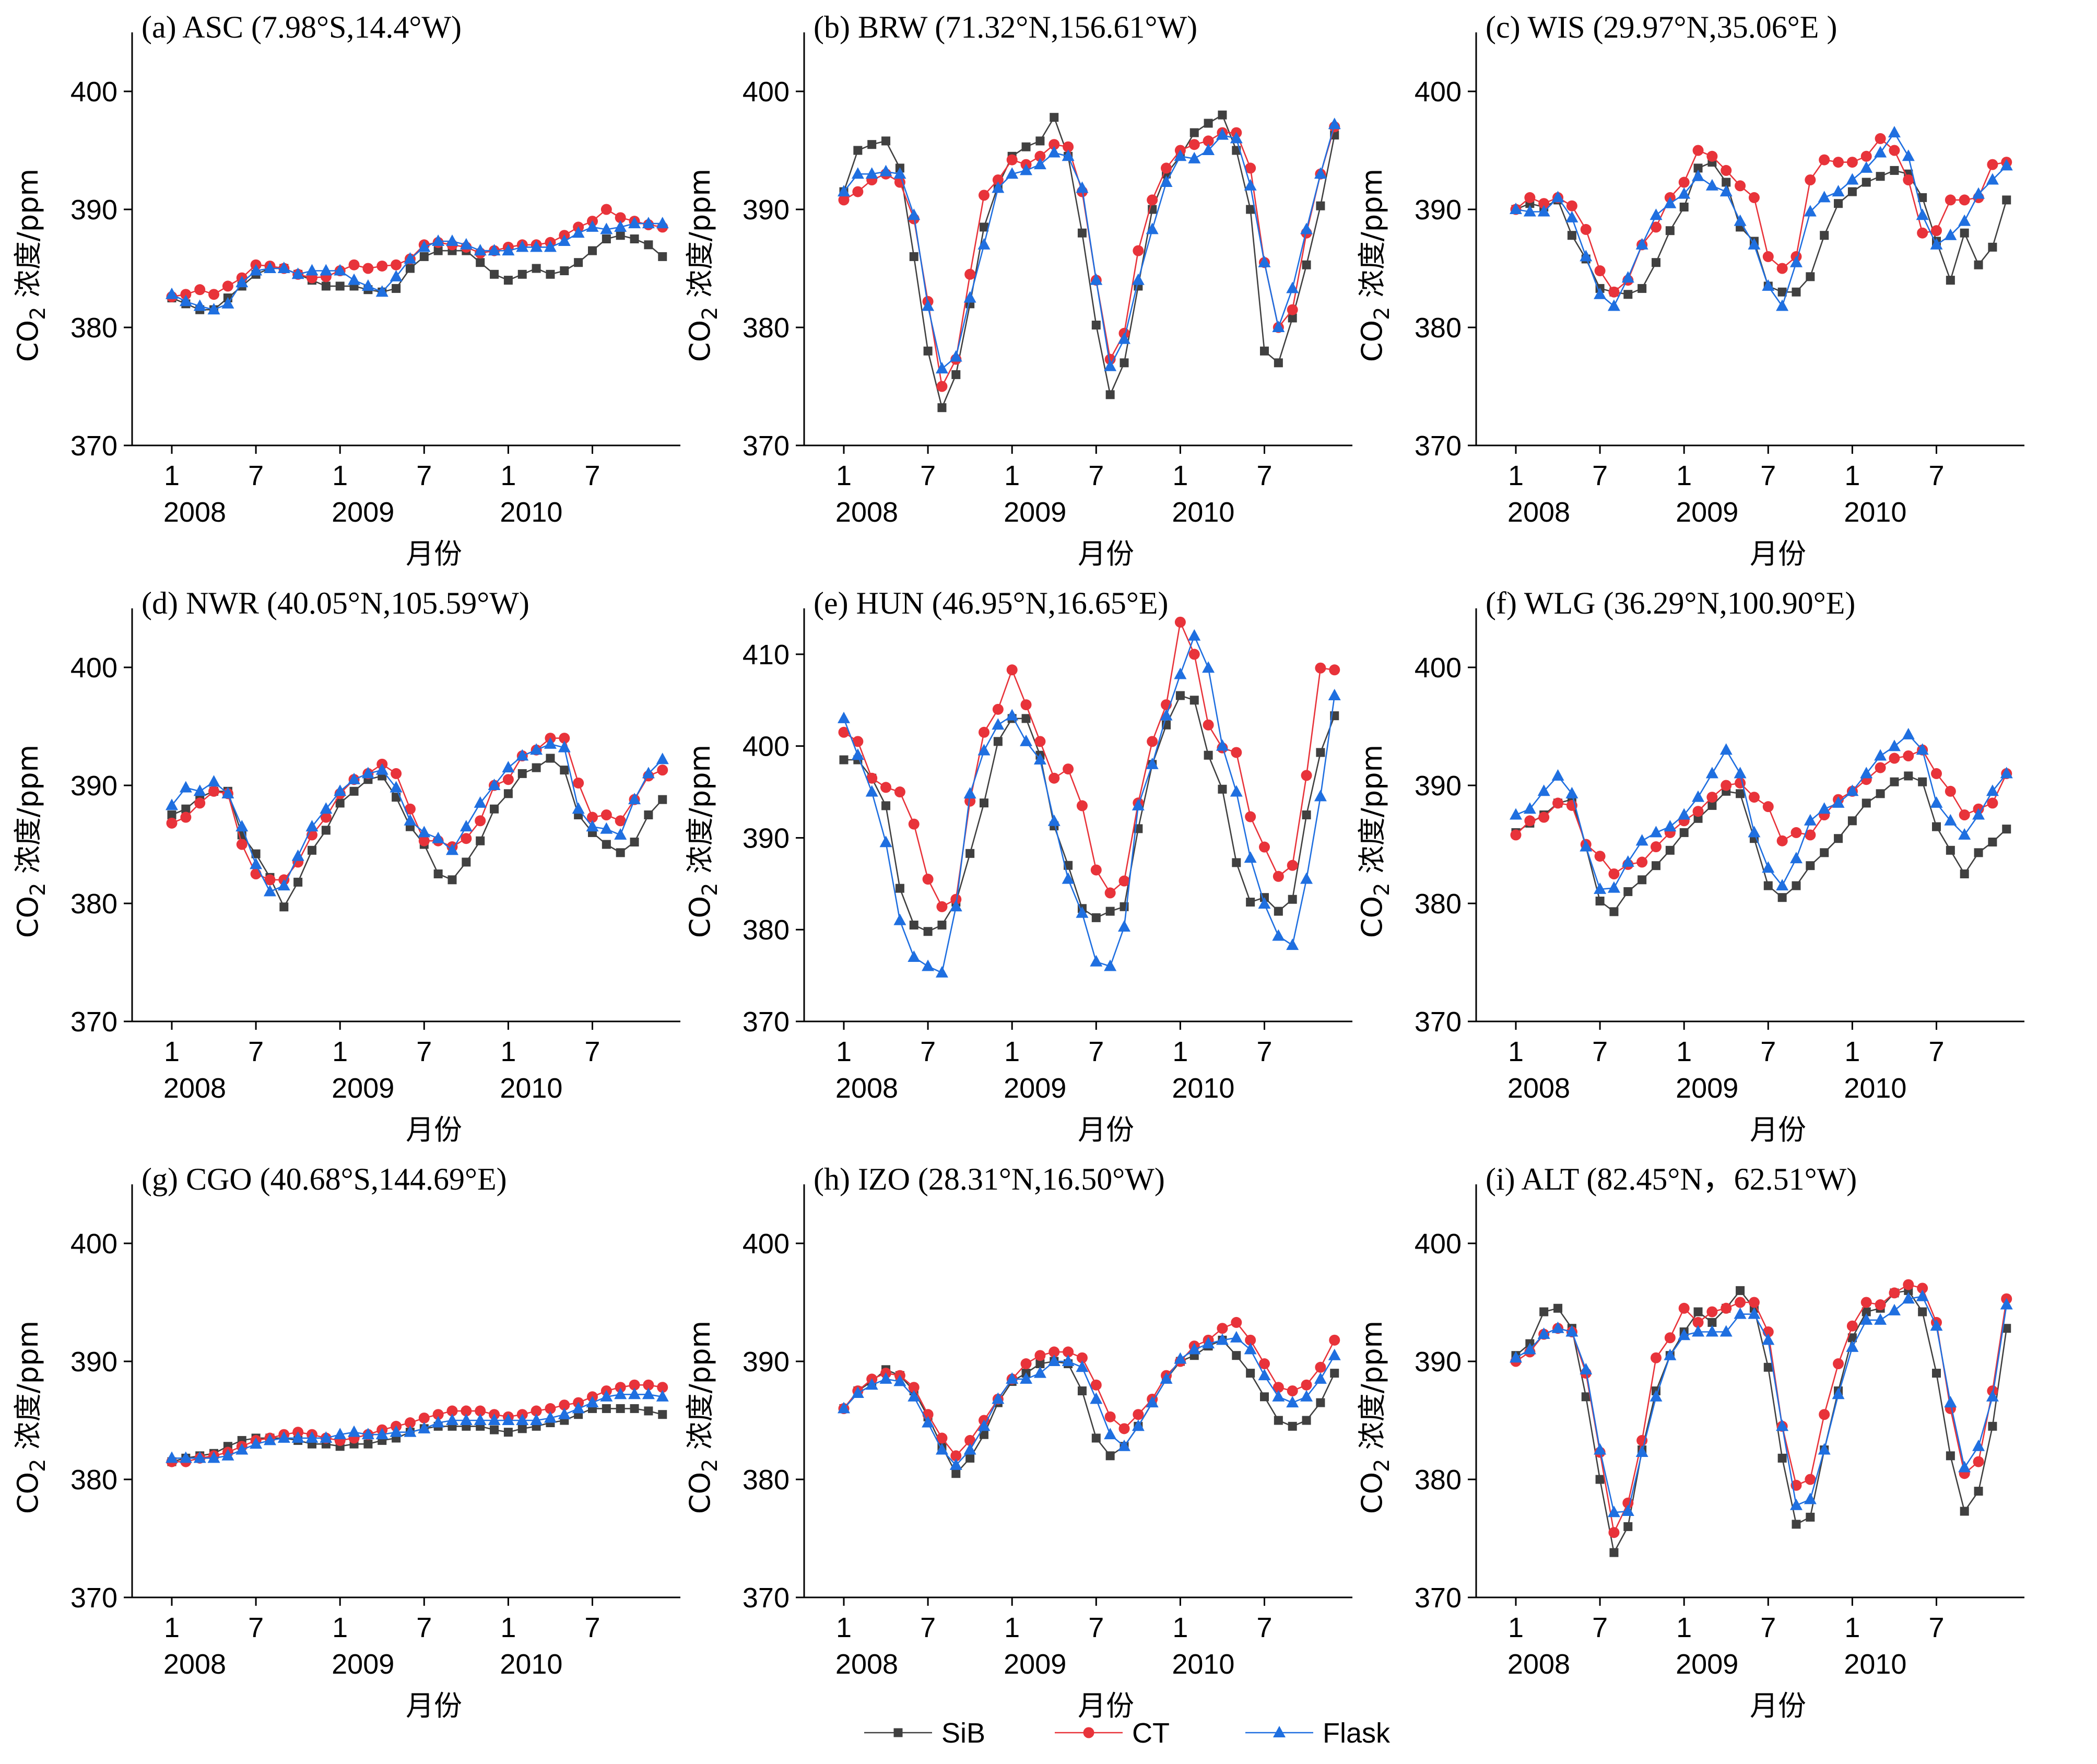 Image resolution: width=2097 pixels, height=1764 pixels. I want to click on year-tick-label: 2010, so click(1203, 1088).